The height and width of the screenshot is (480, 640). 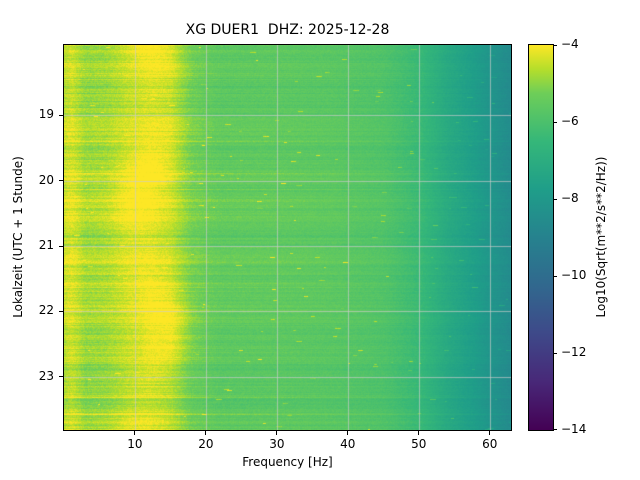 I want to click on y-tick-label: 19, so click(x=46, y=114).